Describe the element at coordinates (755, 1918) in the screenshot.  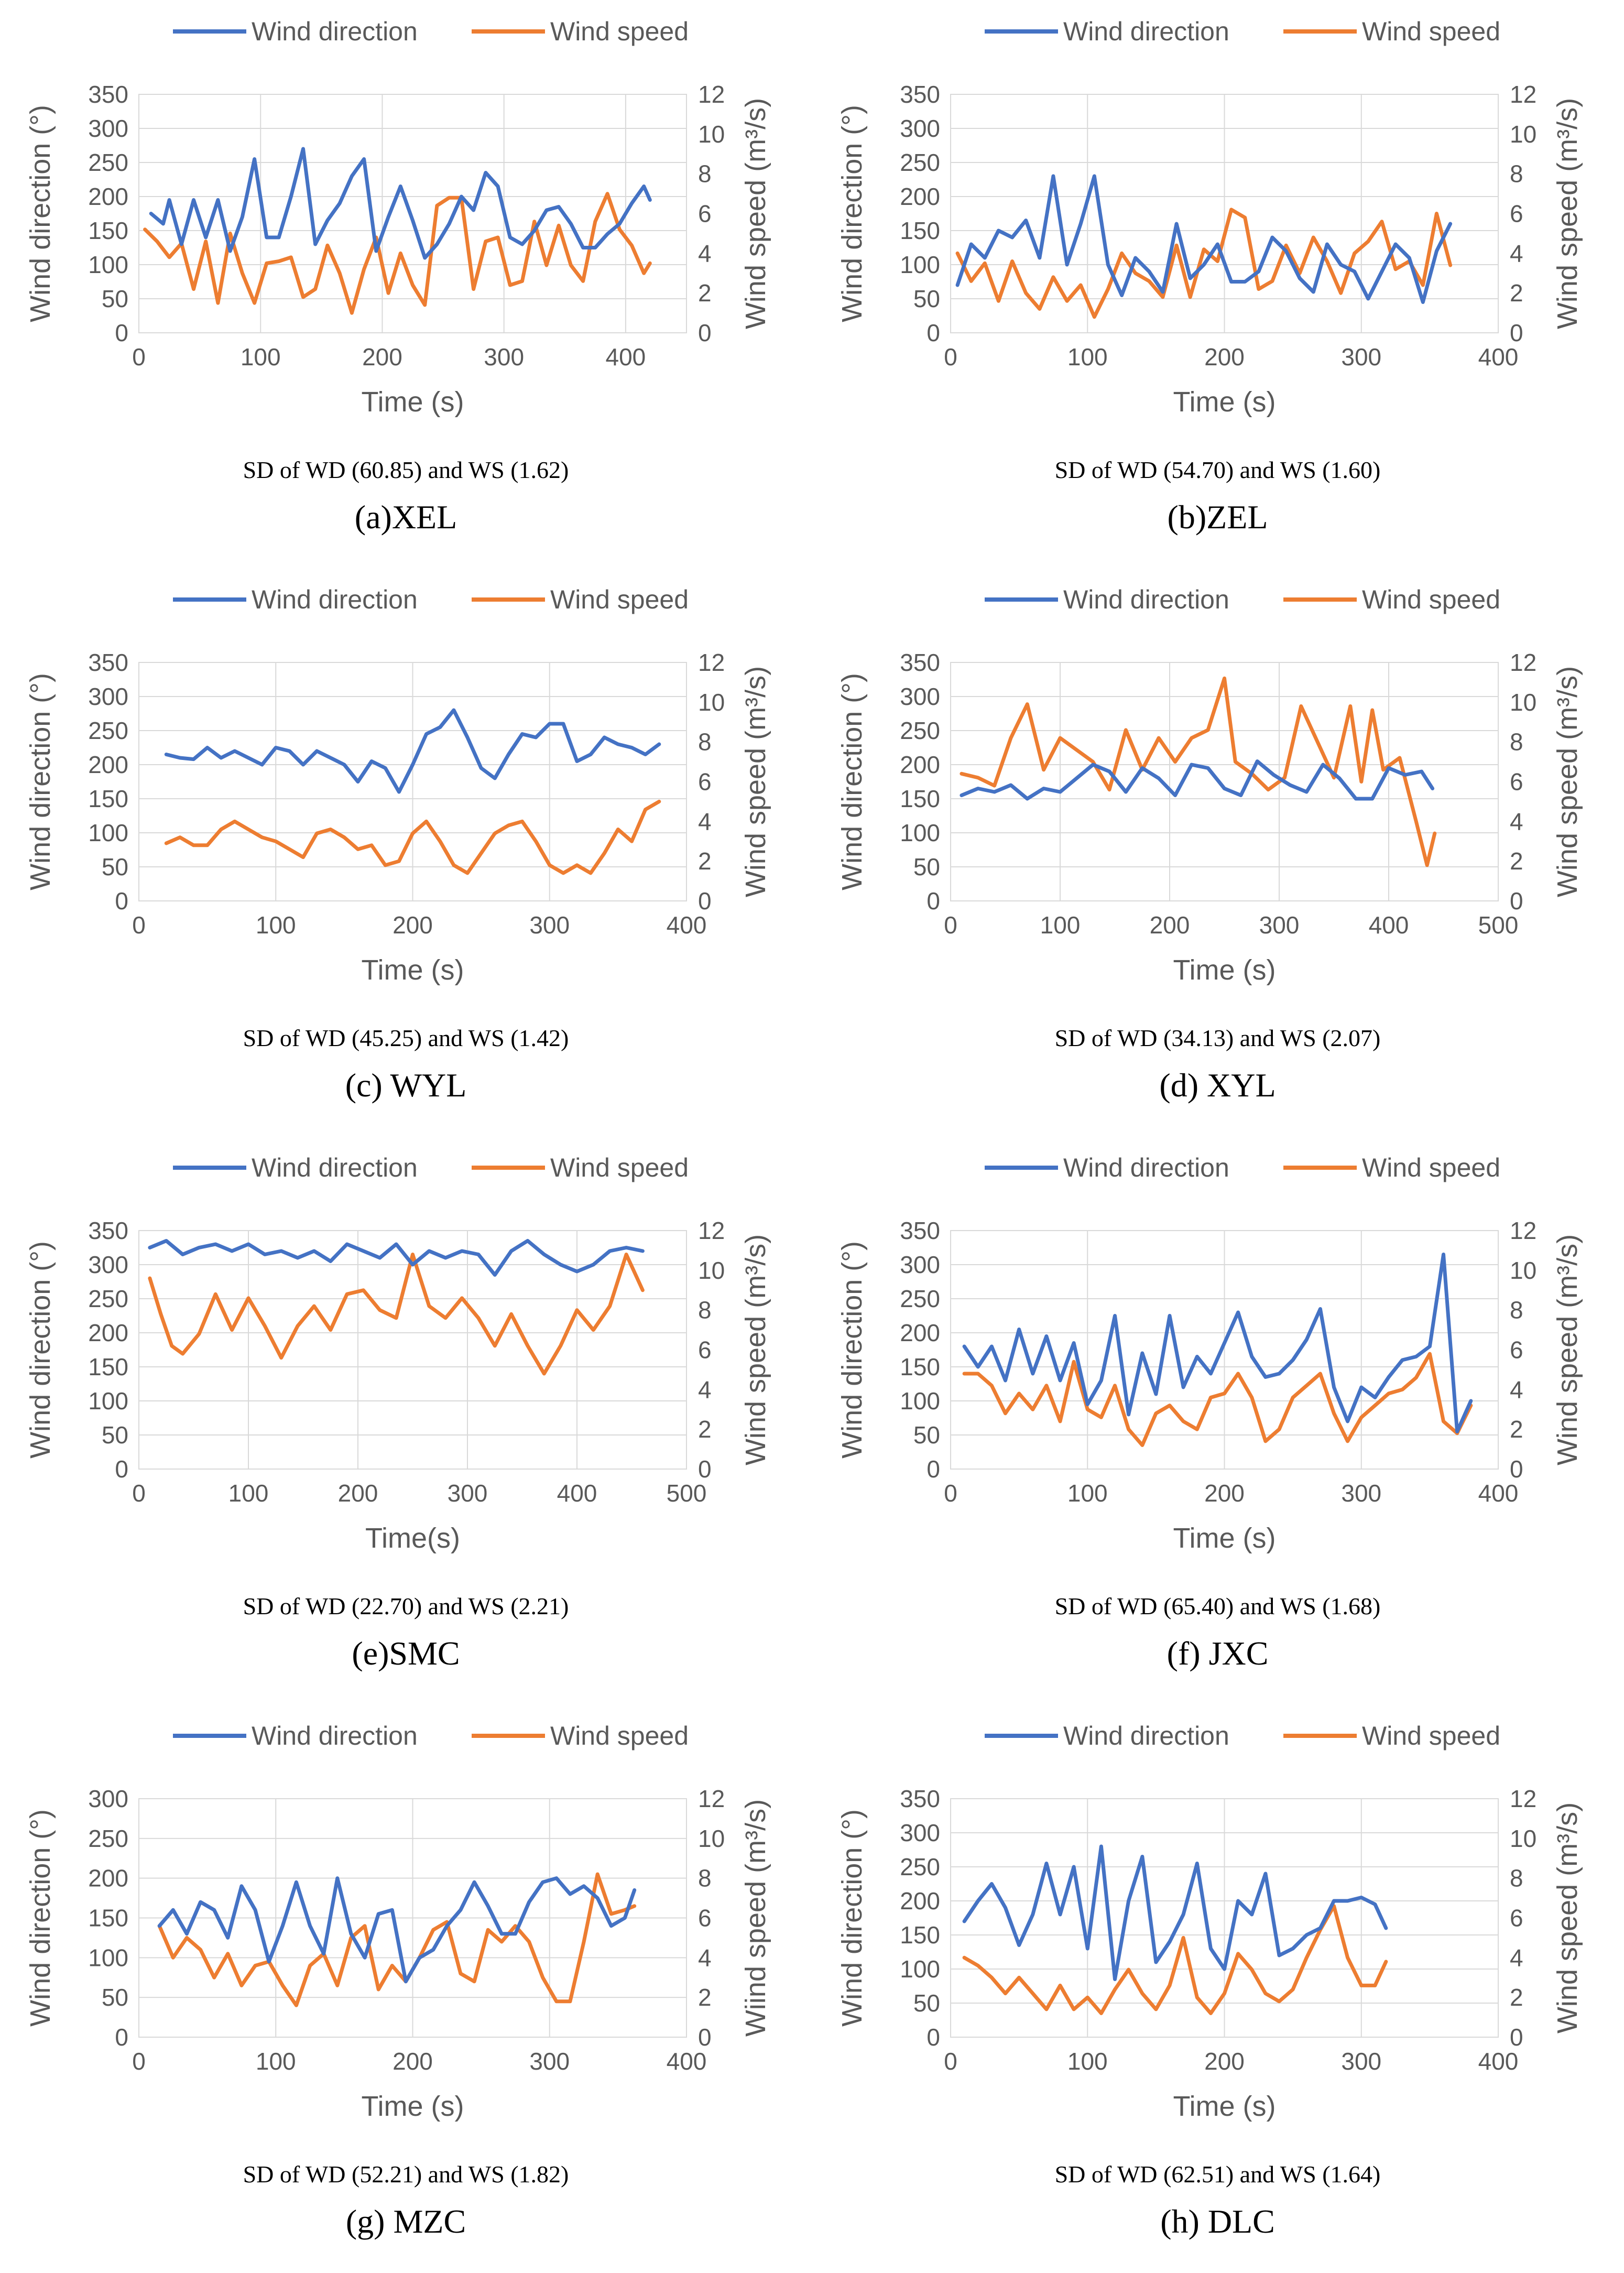
I see `y2-axis-title: Wiind speed (m³/s)` at that location.